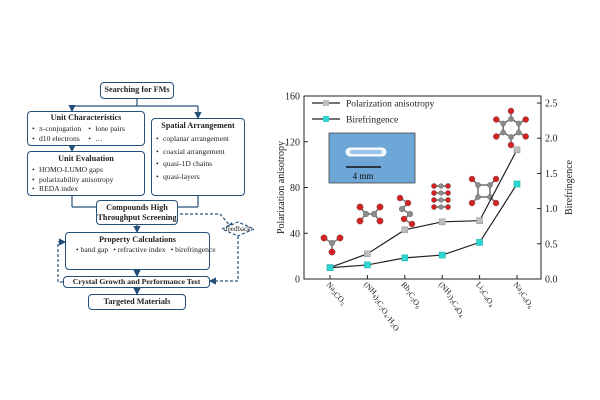 This screenshot has height=400, width=600. I want to click on unit-eval-item: REDA index, so click(86, 189).